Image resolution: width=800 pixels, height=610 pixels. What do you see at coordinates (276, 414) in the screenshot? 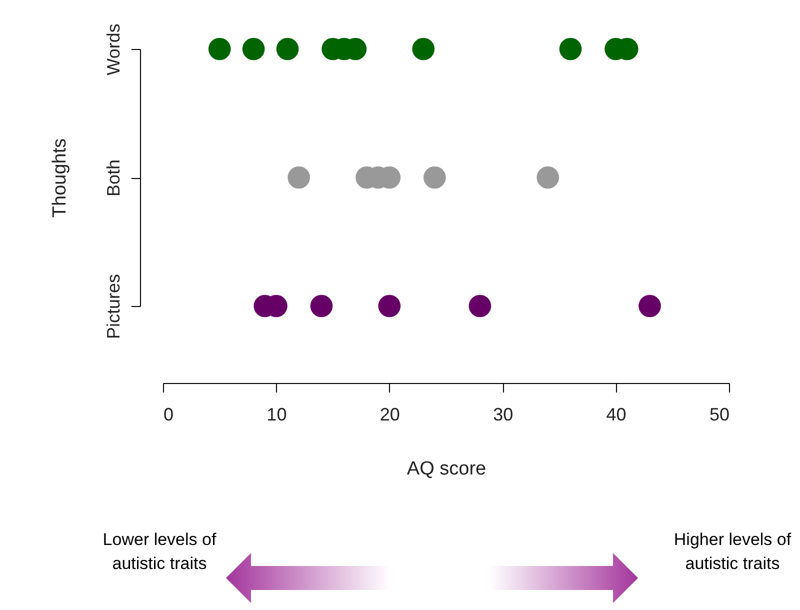
I see `x-tick-label: 10` at bounding box center [276, 414].